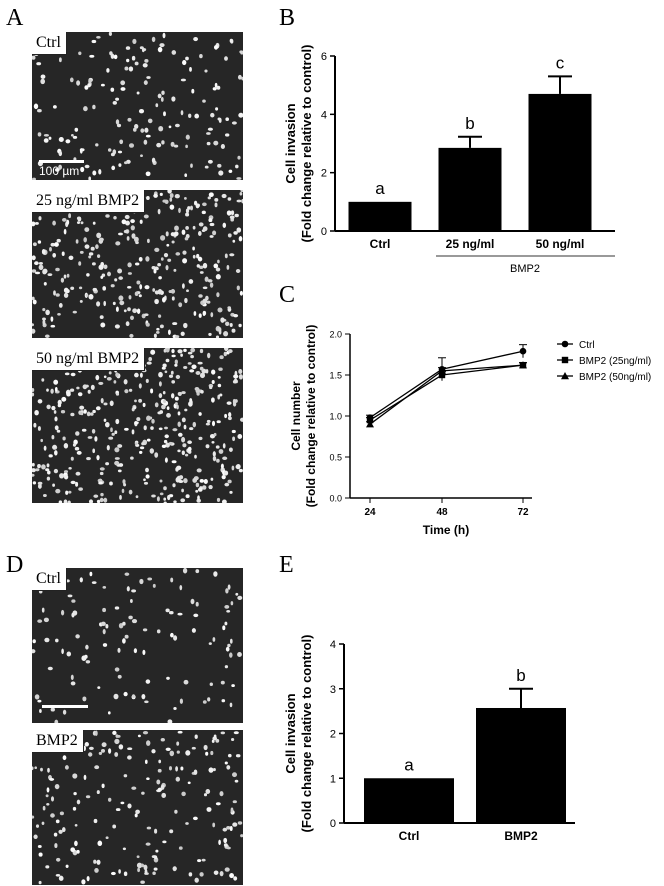 This screenshot has width=664, height=886. I want to click on legend-marker-circle, so click(565, 344).